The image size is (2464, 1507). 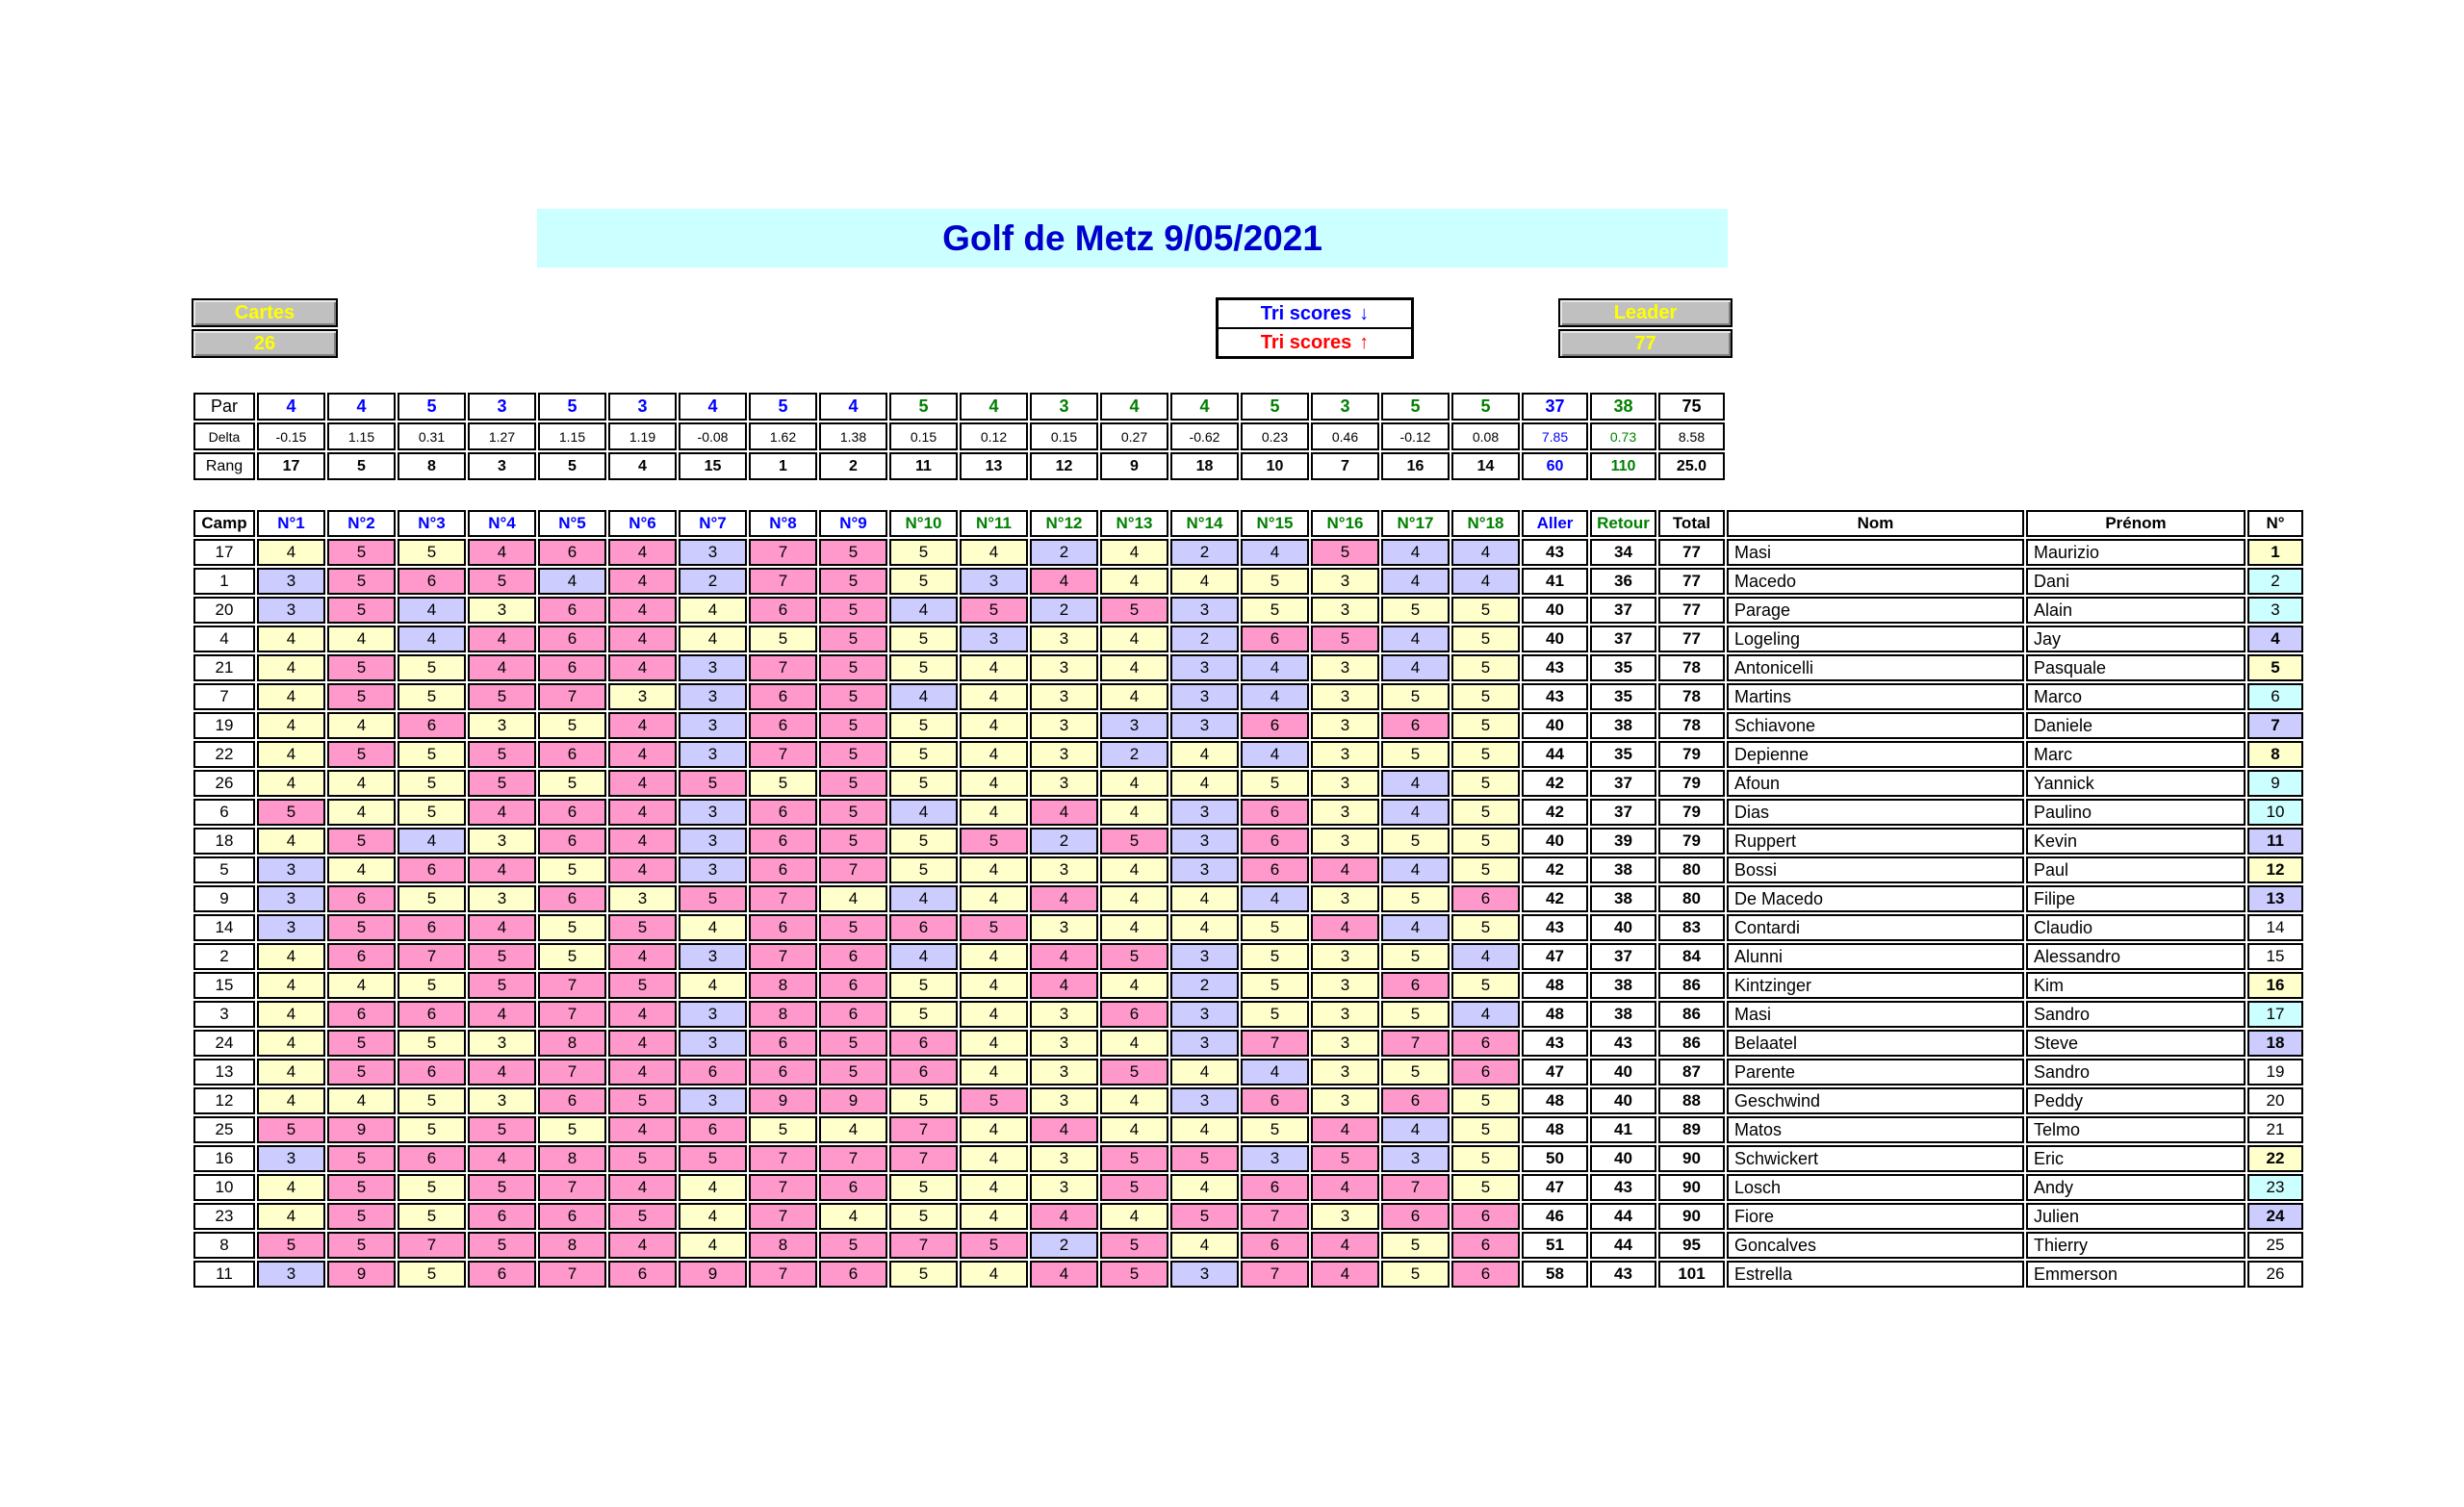 What do you see at coordinates (1875, 523) in the screenshot?
I see `nom-header: Nom` at bounding box center [1875, 523].